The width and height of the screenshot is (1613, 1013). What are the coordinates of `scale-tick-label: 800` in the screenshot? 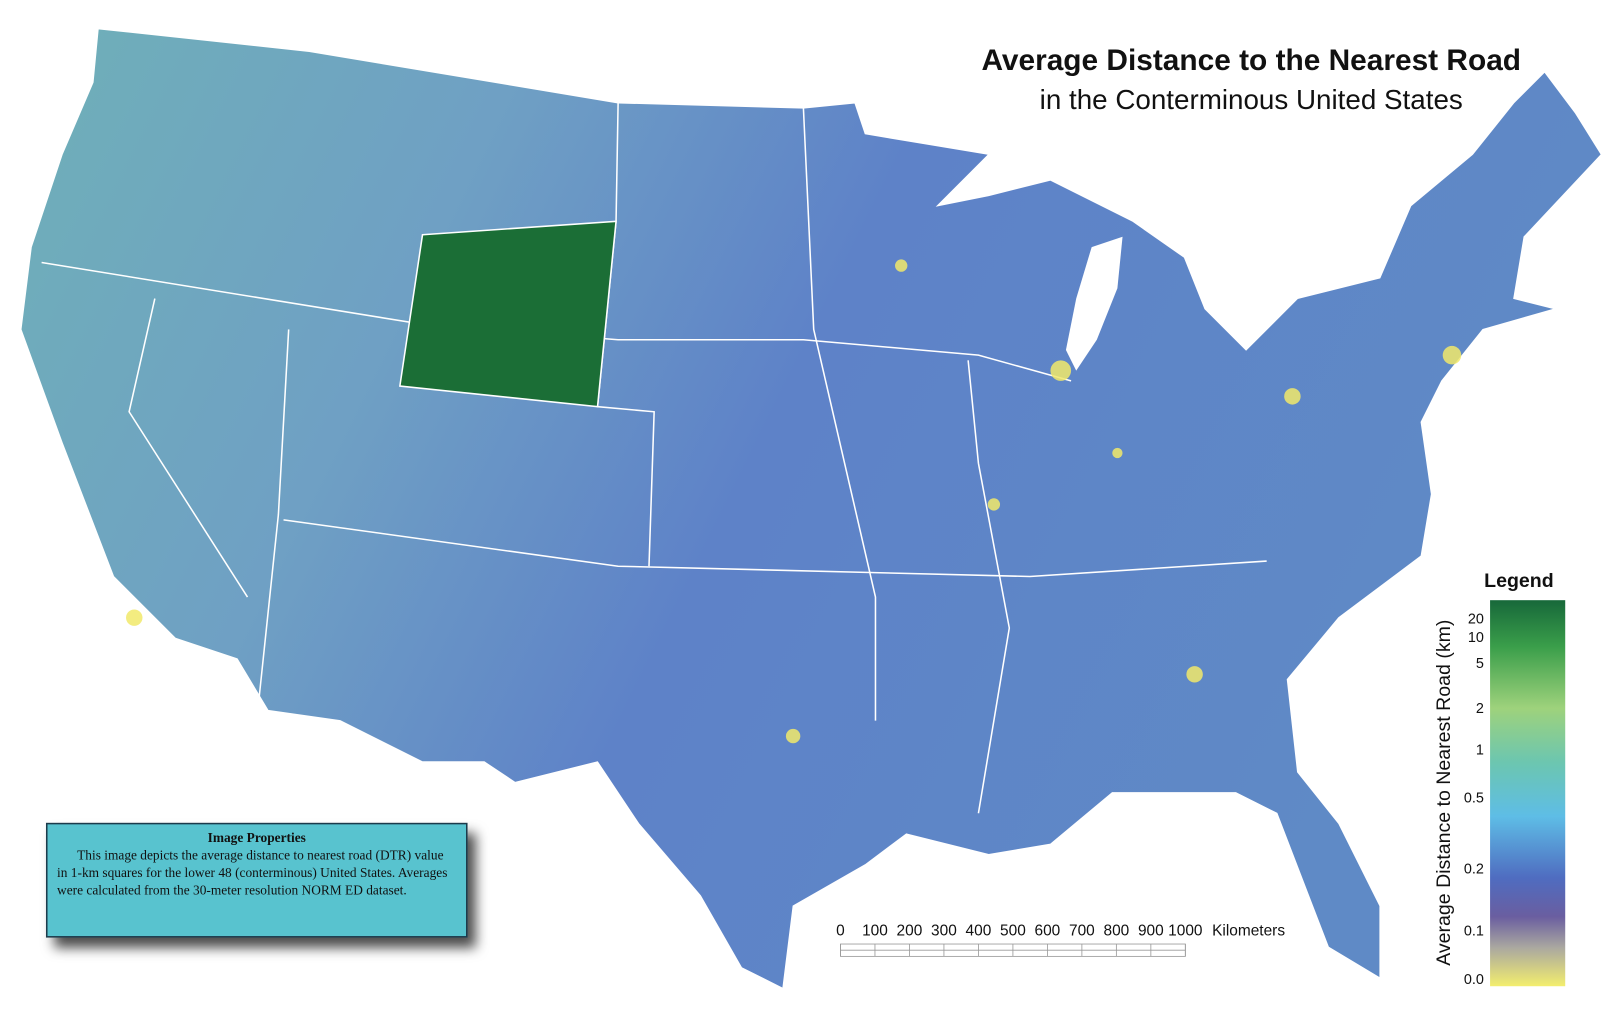 It's located at (1116, 931).